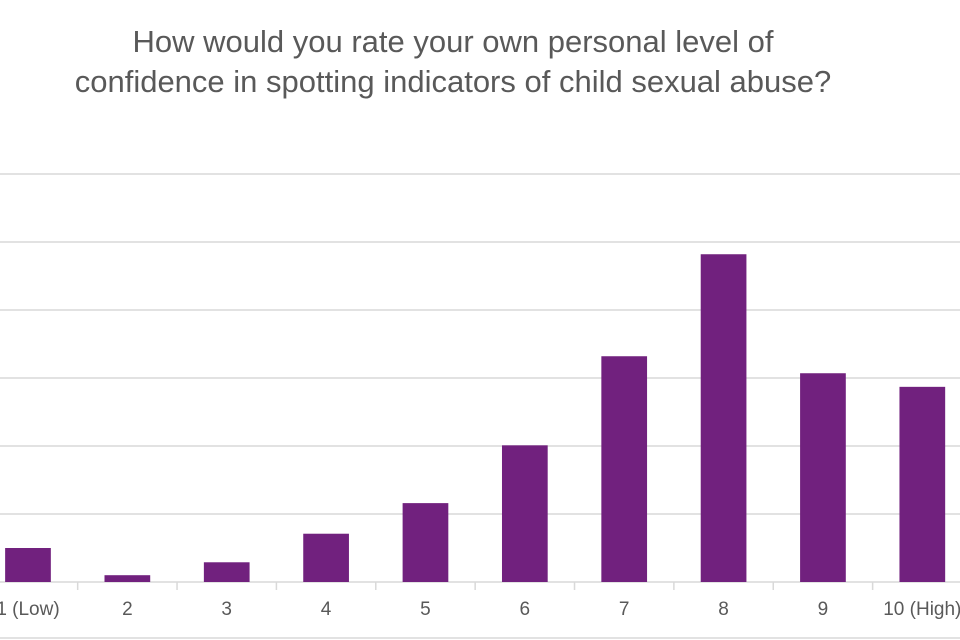 Image resolution: width=960 pixels, height=640 pixels. Describe the element at coordinates (823, 609) in the screenshot. I see `x-tick-label: 9` at that location.